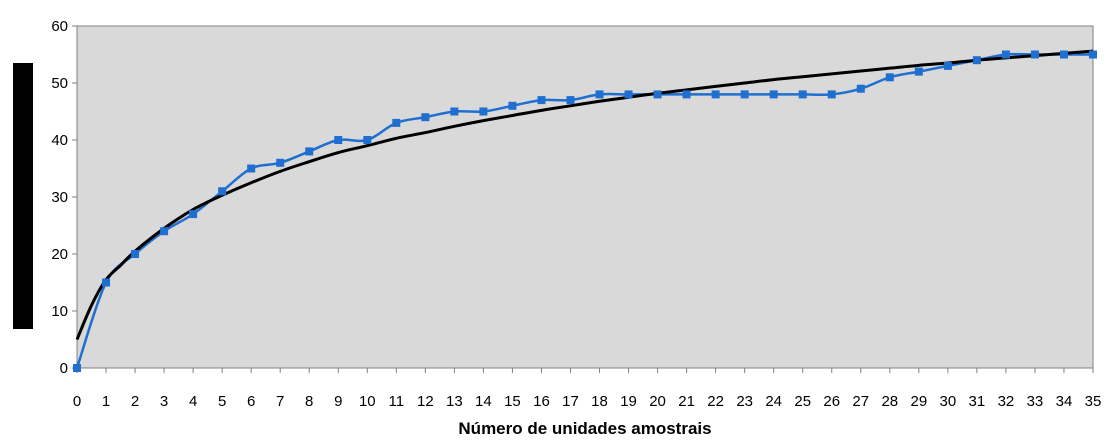 The height and width of the screenshot is (445, 1106). I want to click on x-tick-label: 1, so click(106, 401).